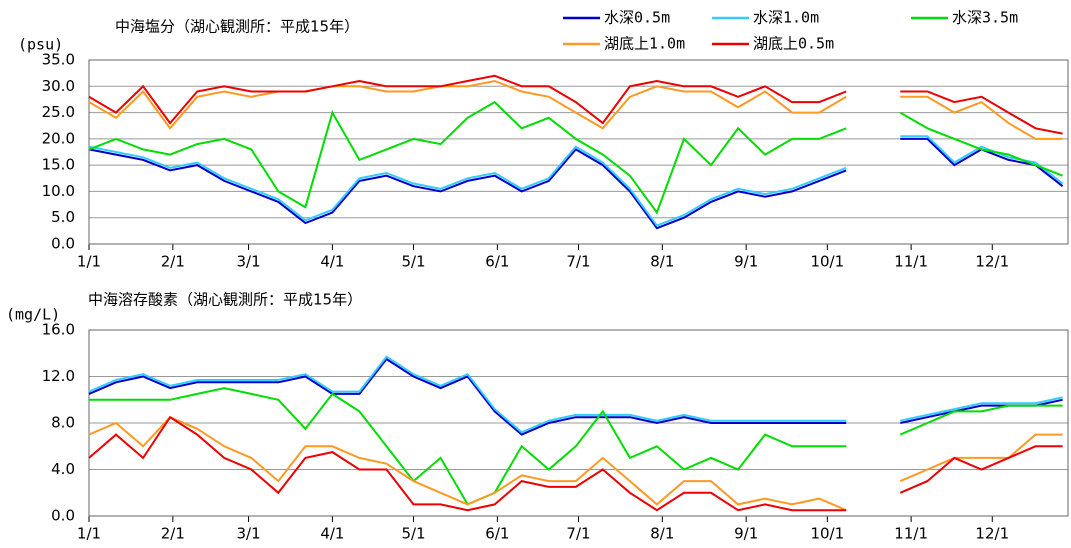 This screenshot has height=548, width=1071. Describe the element at coordinates (58, 165) in the screenshot. I see `y-tick-label: 15.0` at that location.